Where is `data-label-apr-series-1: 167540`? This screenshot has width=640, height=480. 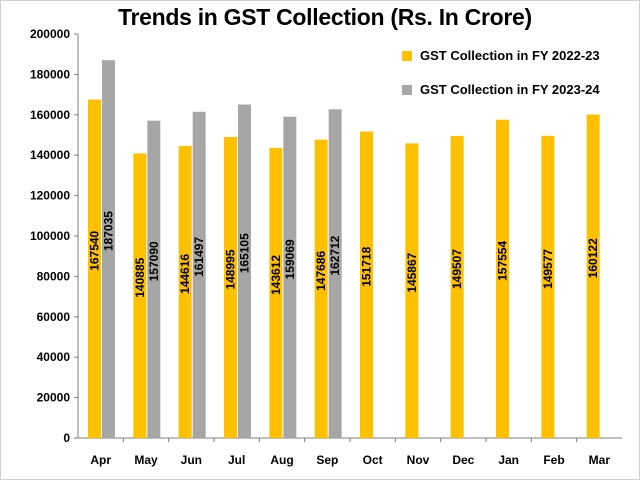 data-label-apr-series-1: 167540 is located at coordinates (95, 250).